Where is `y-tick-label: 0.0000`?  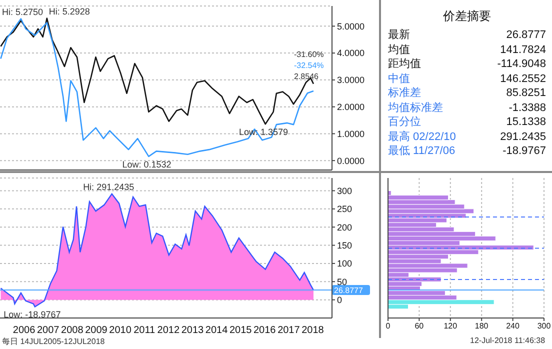 y-tick-label: 0.0000 is located at coordinates (351, 161).